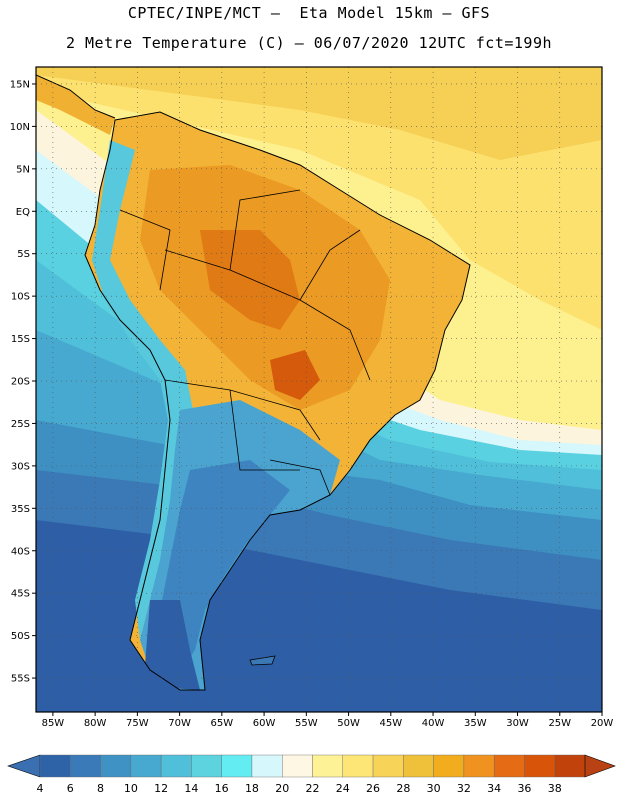 The image size is (618, 800). I want to click on lat-tick-label: 55S, so click(20, 679).